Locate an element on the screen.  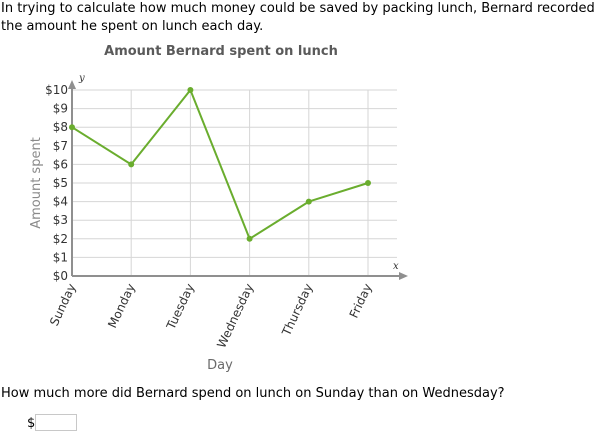
x-tick-label: Tuesday is located at coordinates (180, 306).